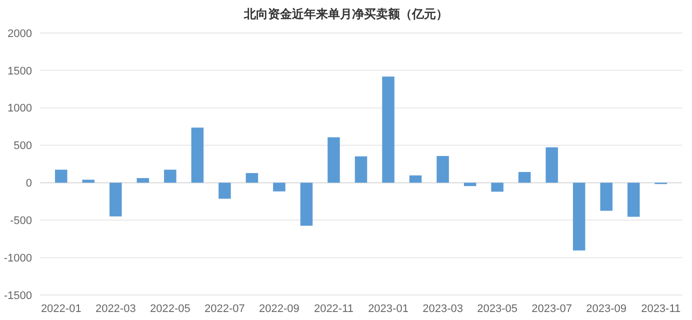 Image resolution: width=692 pixels, height=320 pixels. What do you see at coordinates (224, 309) in the screenshot?
I see `x-tick-label: 2022-07` at bounding box center [224, 309].